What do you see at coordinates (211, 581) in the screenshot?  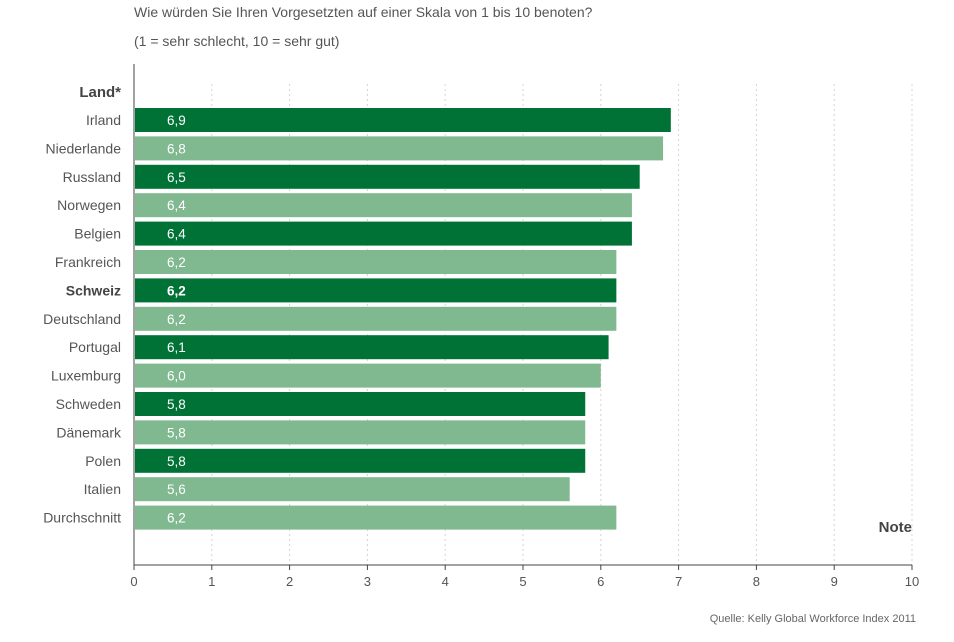 I see `x-tick-label-1: 1` at bounding box center [211, 581].